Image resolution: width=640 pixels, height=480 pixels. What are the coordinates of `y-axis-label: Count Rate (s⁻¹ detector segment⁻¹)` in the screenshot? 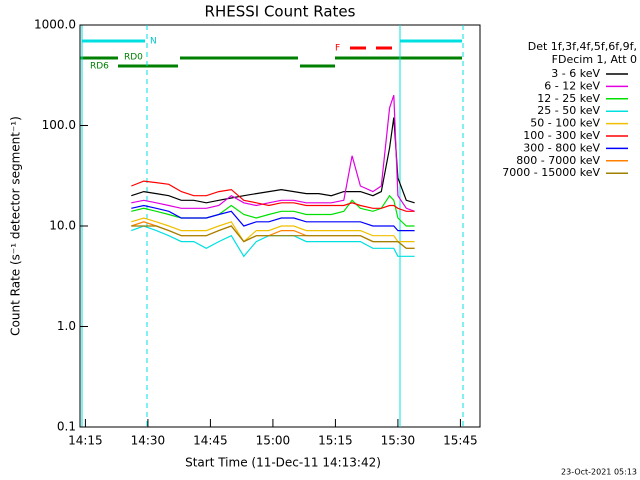 It's located at (16, 226).